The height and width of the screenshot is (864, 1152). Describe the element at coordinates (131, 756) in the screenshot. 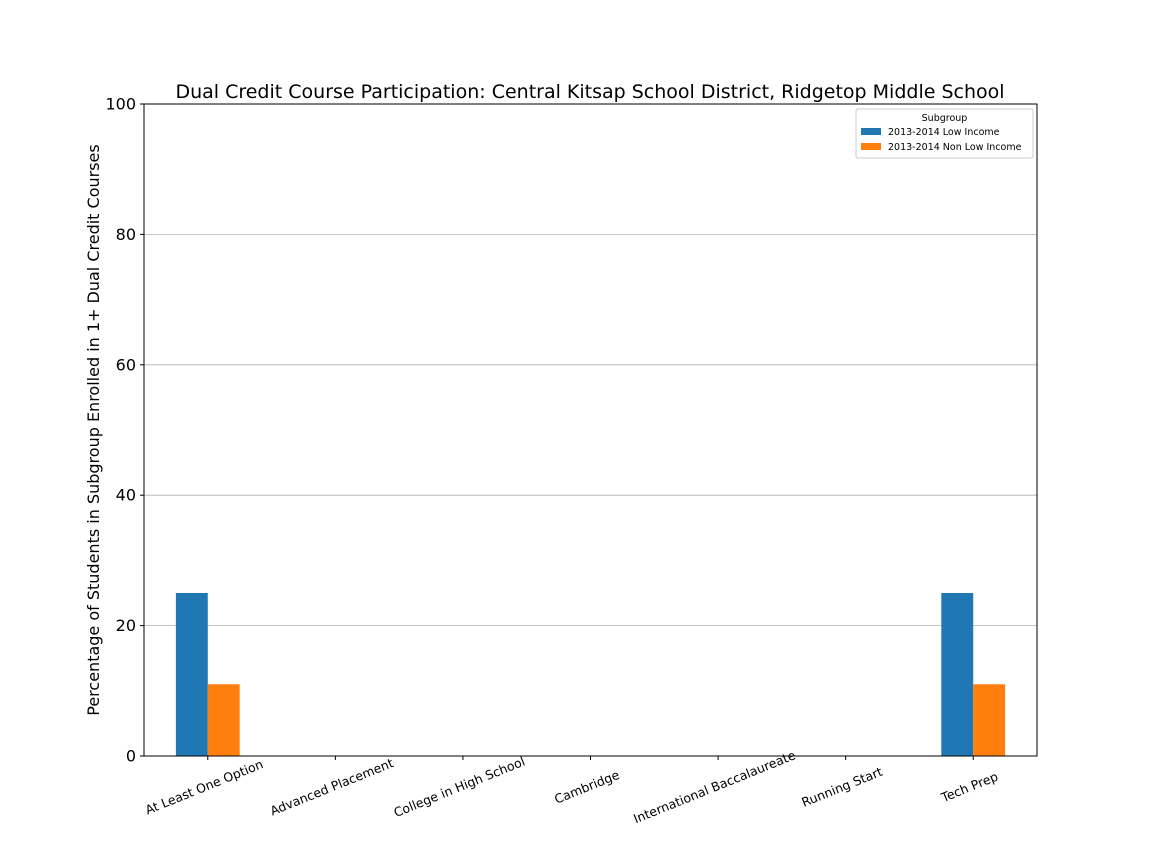

I see `y-tick-label: 0` at that location.